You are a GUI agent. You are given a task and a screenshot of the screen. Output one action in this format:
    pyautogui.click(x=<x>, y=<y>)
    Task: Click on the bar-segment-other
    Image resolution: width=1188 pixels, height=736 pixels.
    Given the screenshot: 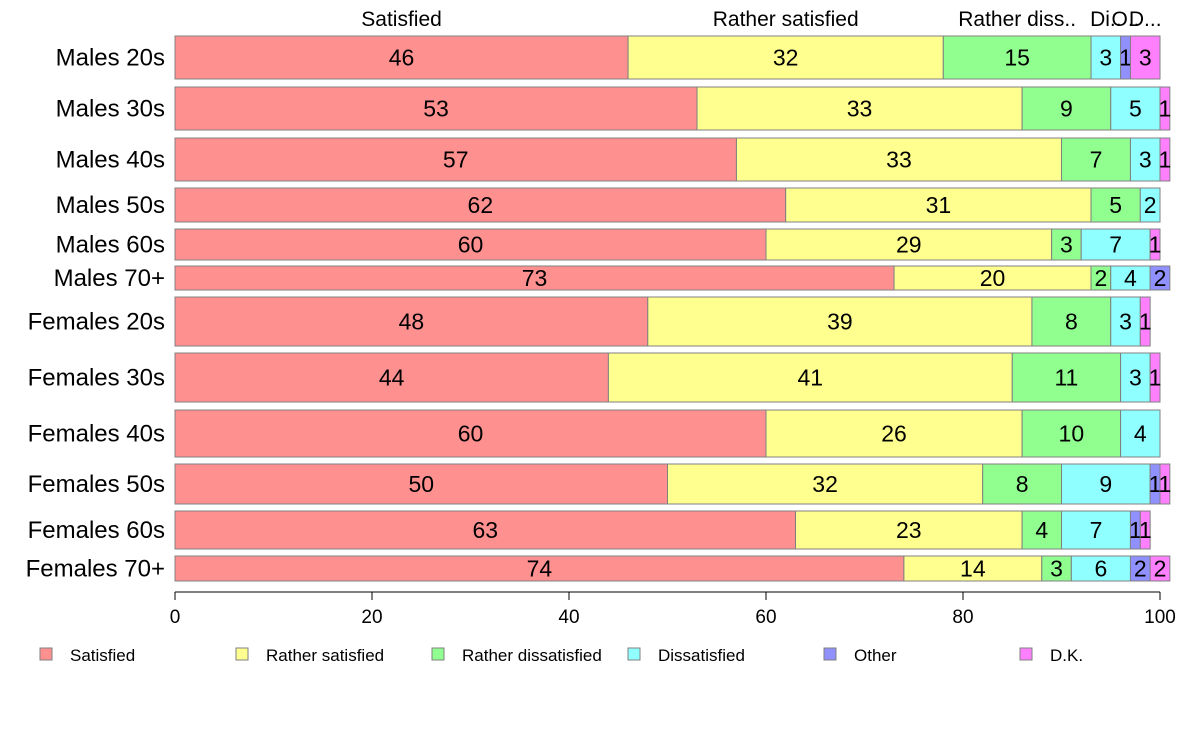 What is the action you would take?
    pyautogui.click(x=1160, y=278)
    